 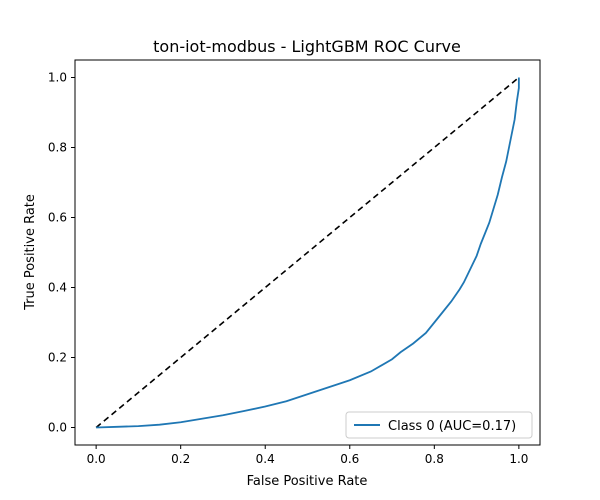 I want to click on chart-title: ton-iot-modbus - LightGBM ROC Curve, so click(x=307, y=46).